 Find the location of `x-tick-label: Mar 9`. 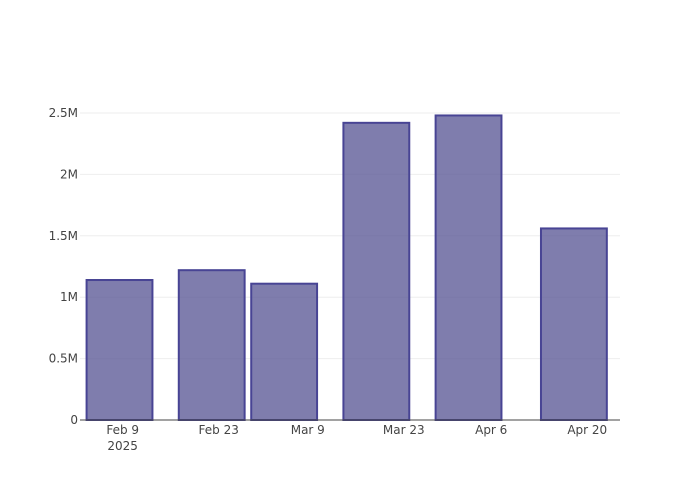

x-tick-label: Mar 9 is located at coordinates (308, 430).